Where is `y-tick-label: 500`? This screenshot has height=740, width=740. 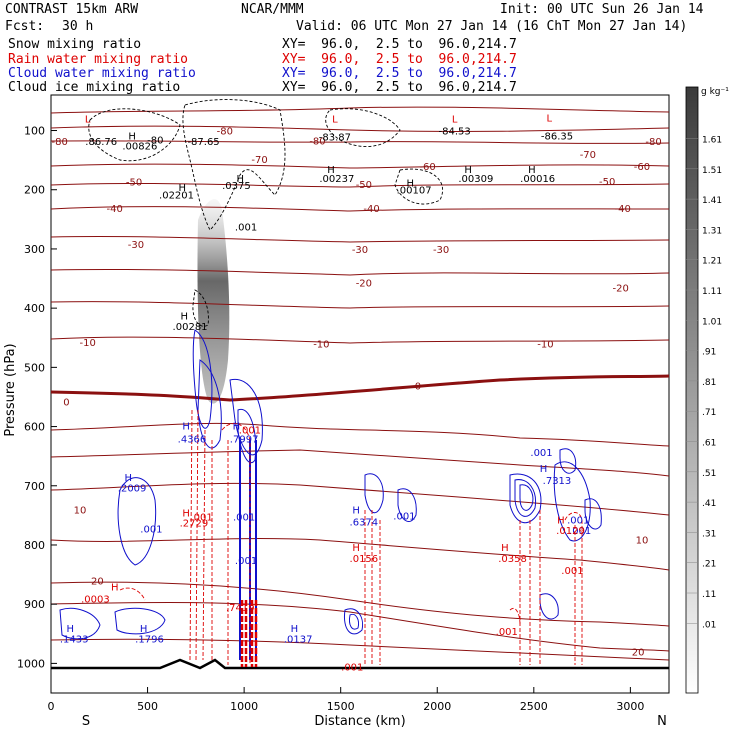
y-tick-label: 500 is located at coordinates (34, 367).